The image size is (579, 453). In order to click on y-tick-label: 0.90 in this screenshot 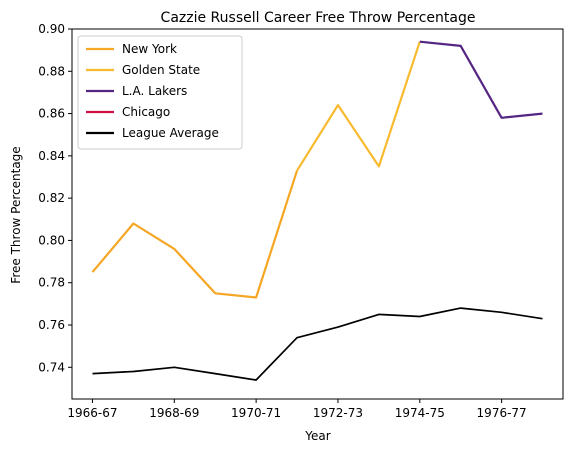, I will do `click(51, 29)`.